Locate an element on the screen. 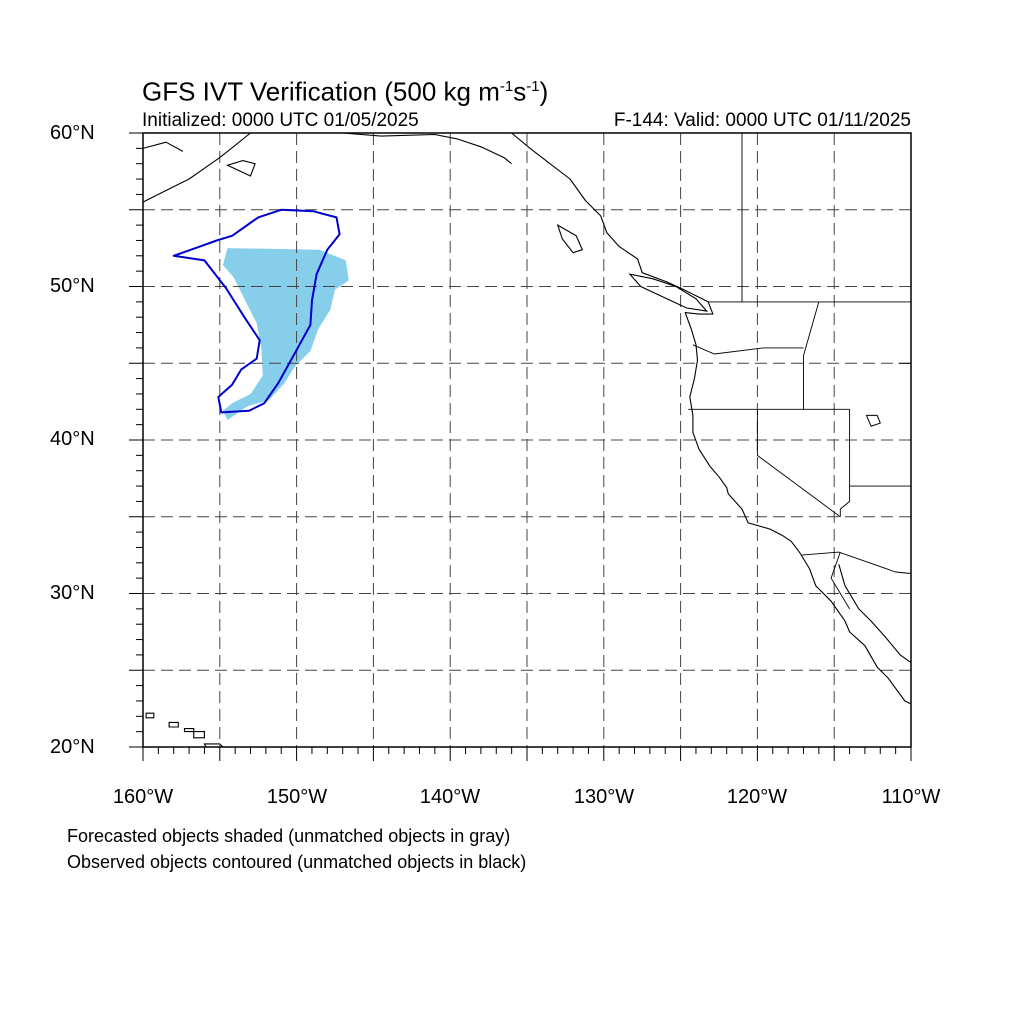 This screenshot has width=1024, height=1024. lon-label-160w: 160°W is located at coordinates (143, 797).